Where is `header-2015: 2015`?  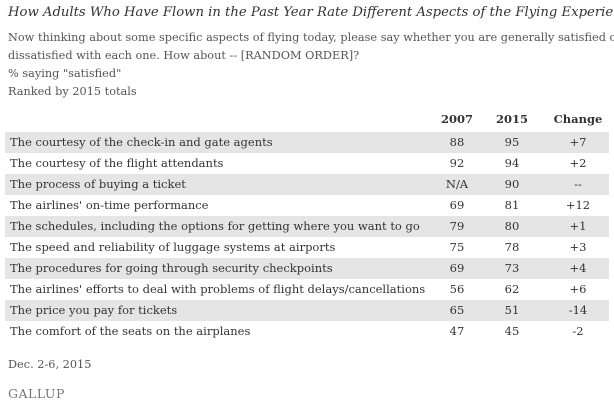 header-2015: 2015 is located at coordinates (511, 119).